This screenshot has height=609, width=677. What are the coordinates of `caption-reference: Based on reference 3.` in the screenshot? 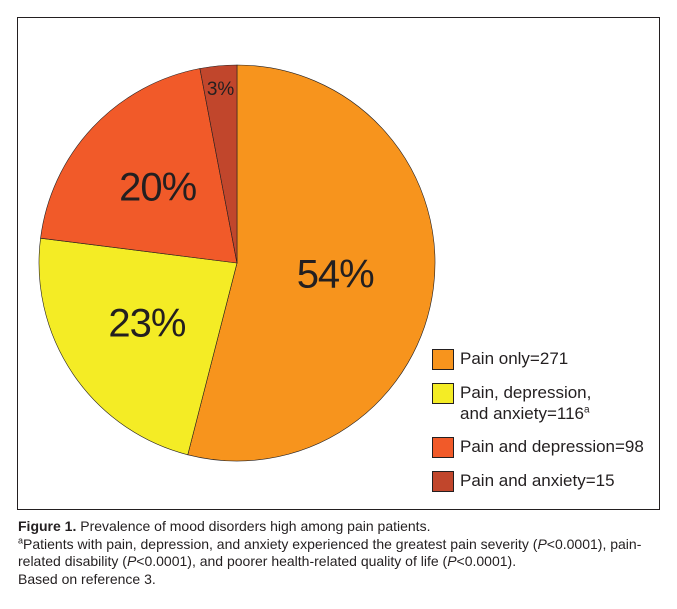 It's located at (87, 578).